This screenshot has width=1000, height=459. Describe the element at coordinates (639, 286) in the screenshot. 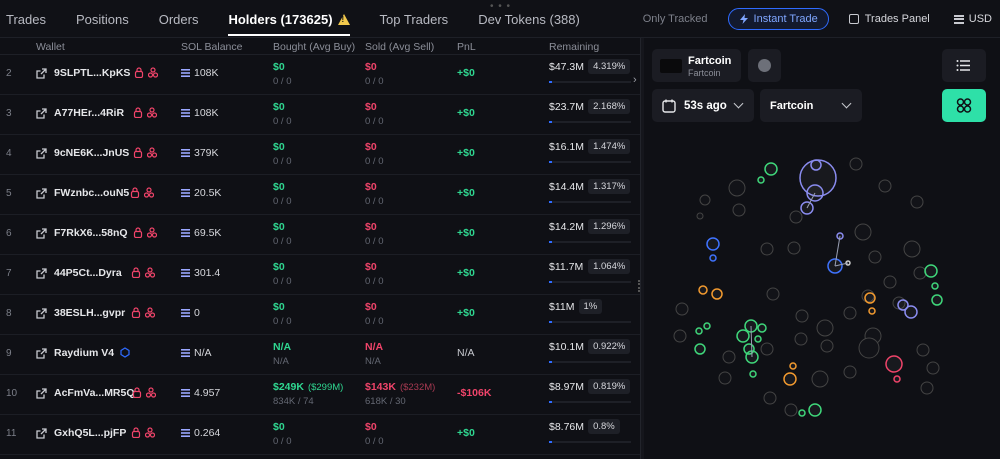

I see `resize-handle` at that location.